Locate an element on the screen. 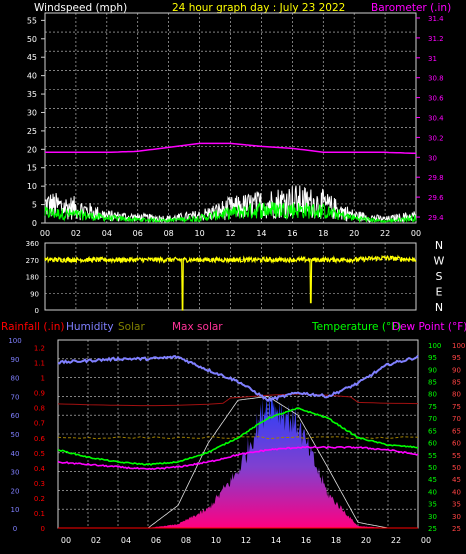 The width and height of the screenshot is (466, 554). barometer-tick: 31.2 is located at coordinates (436, 39).